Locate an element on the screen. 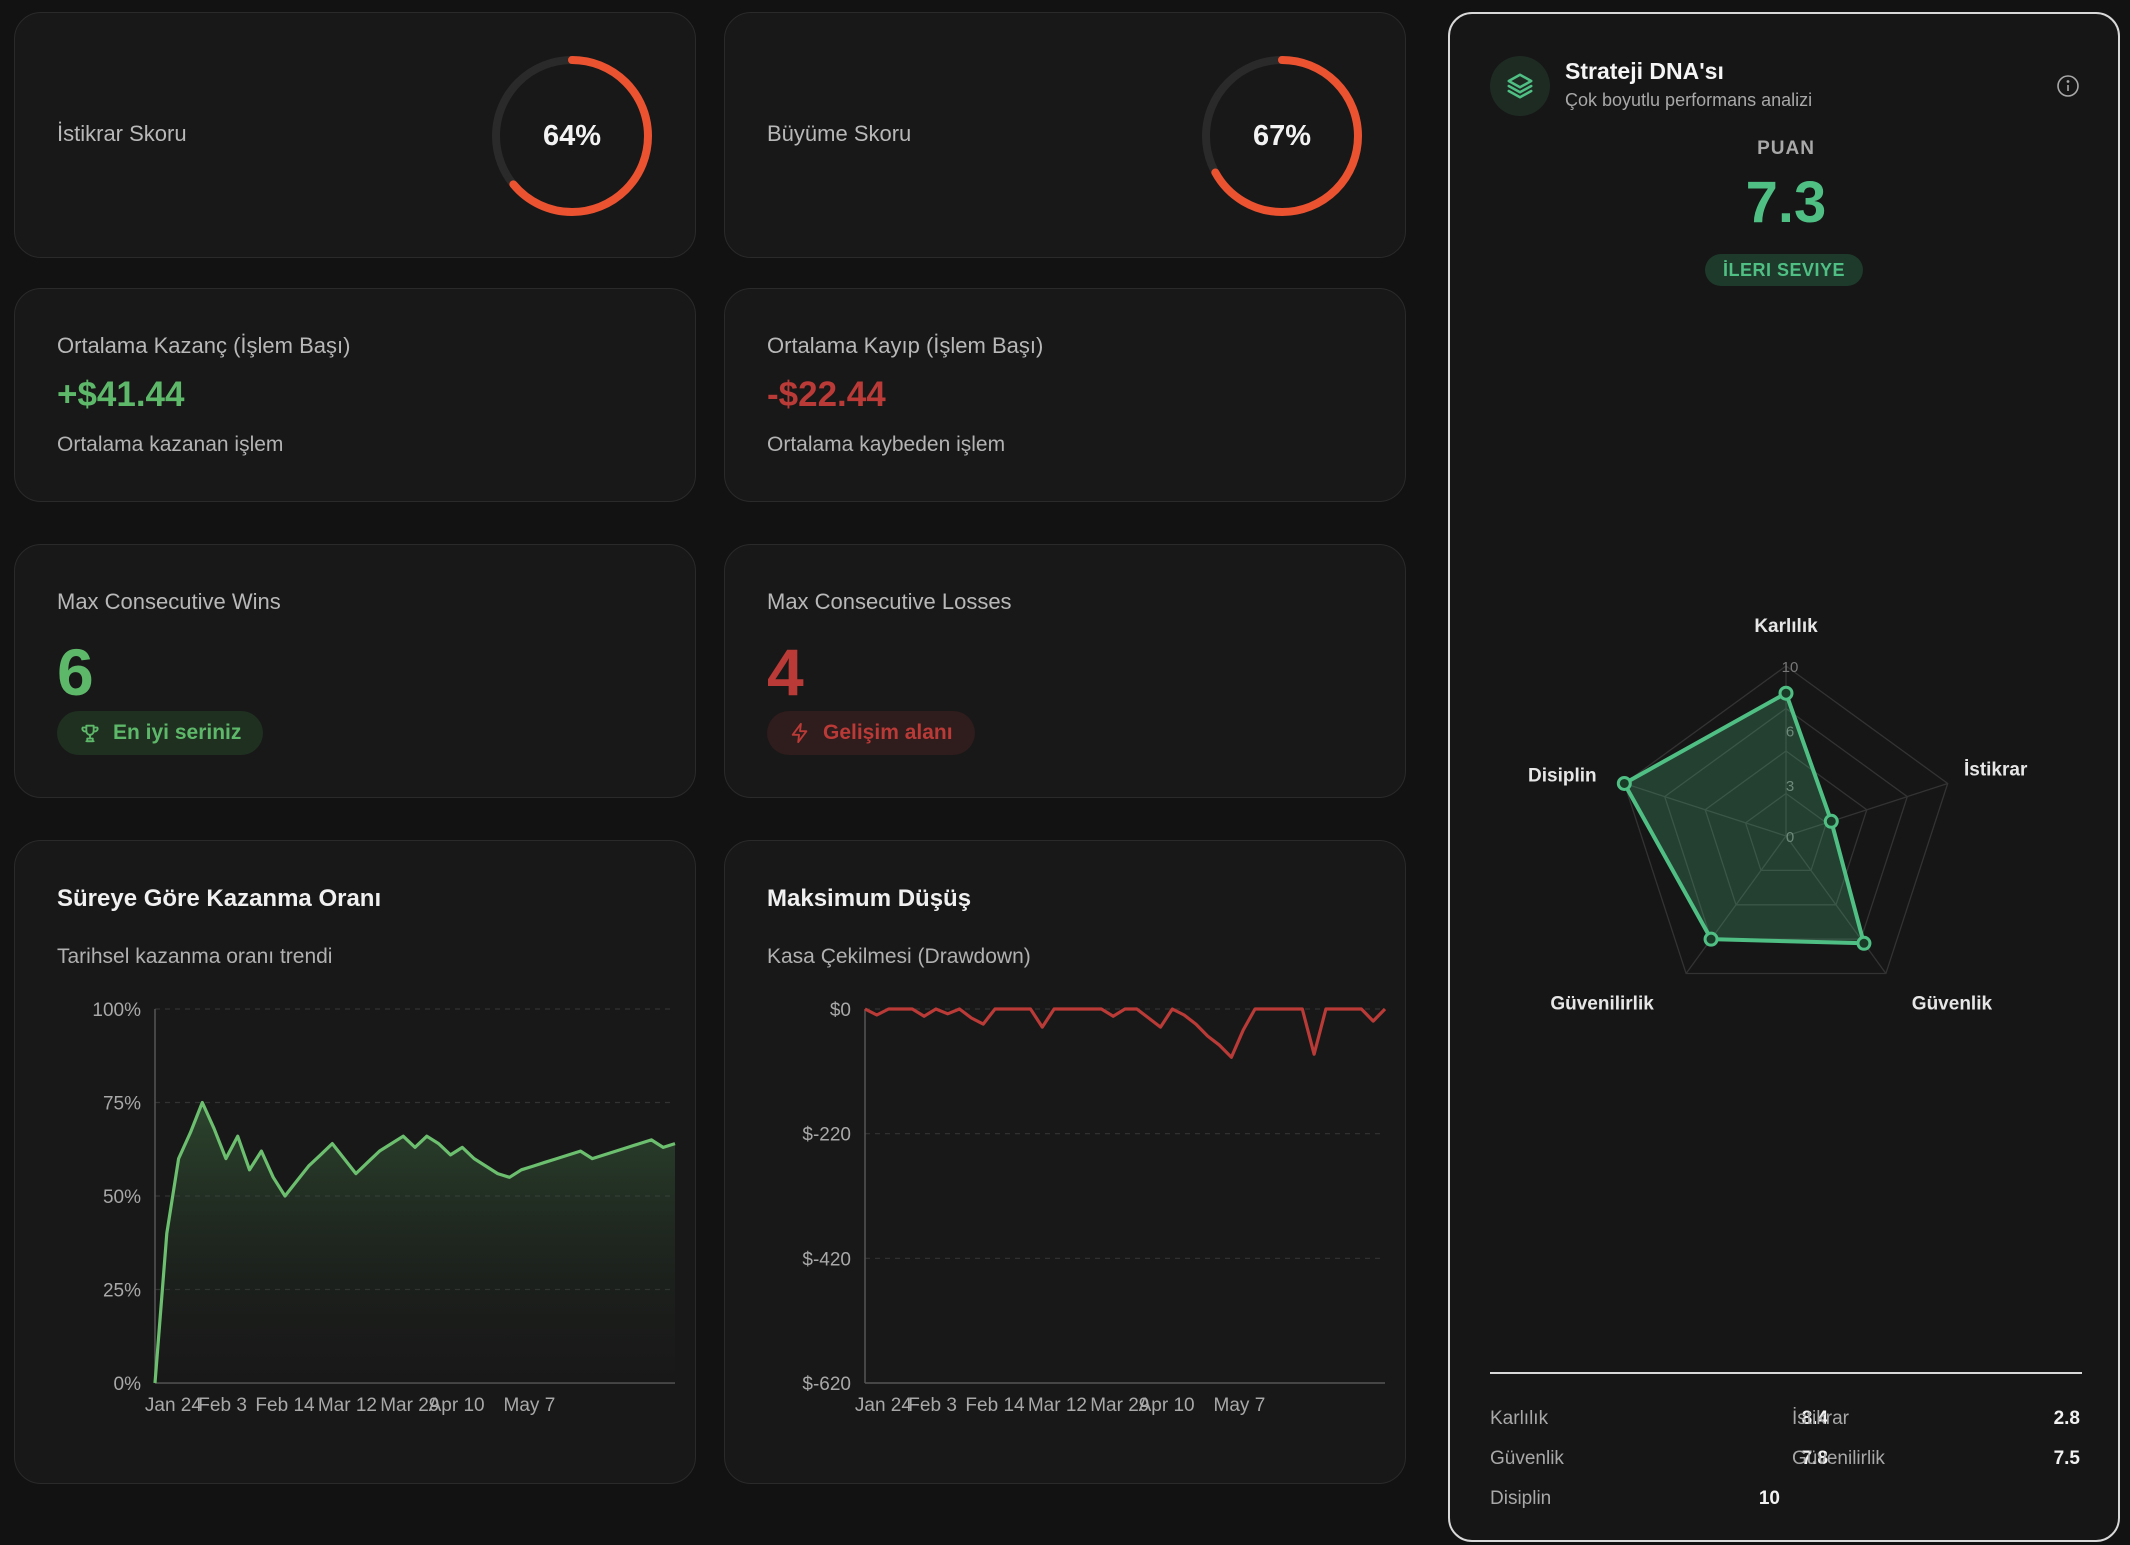  winrate-area is located at coordinates (415, 1242).